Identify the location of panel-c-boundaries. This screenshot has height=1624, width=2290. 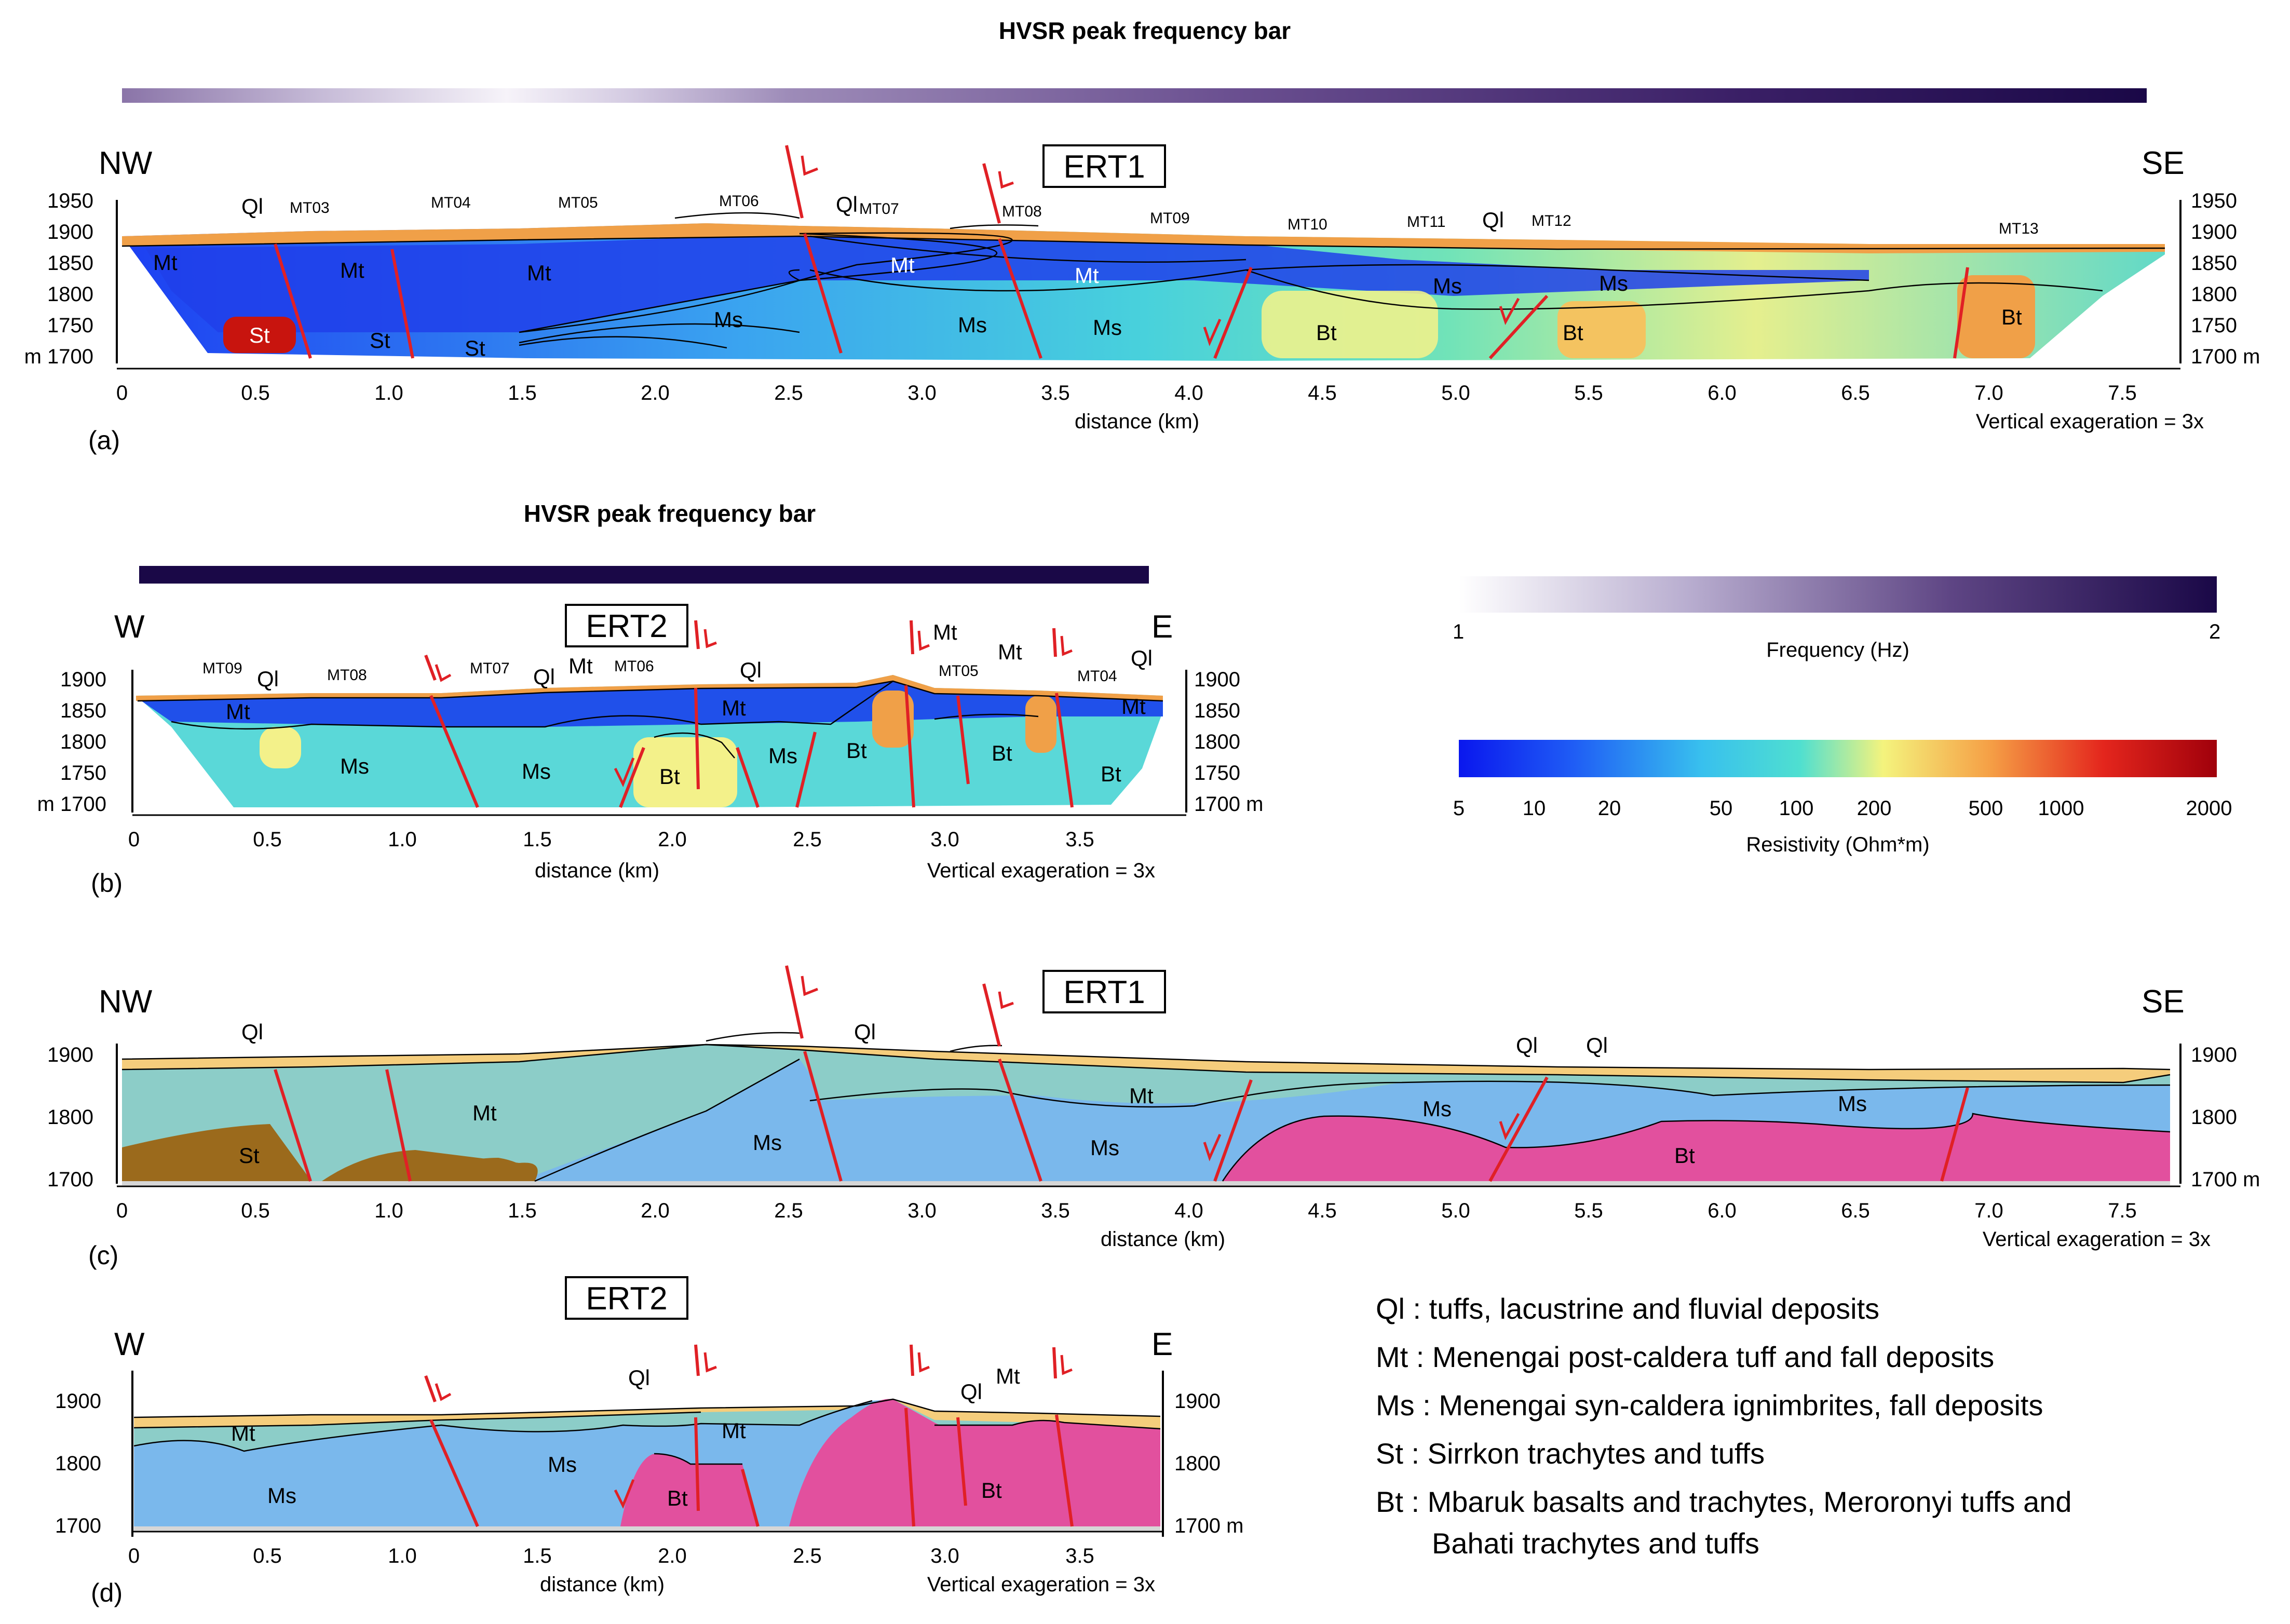
(1146, 1107).